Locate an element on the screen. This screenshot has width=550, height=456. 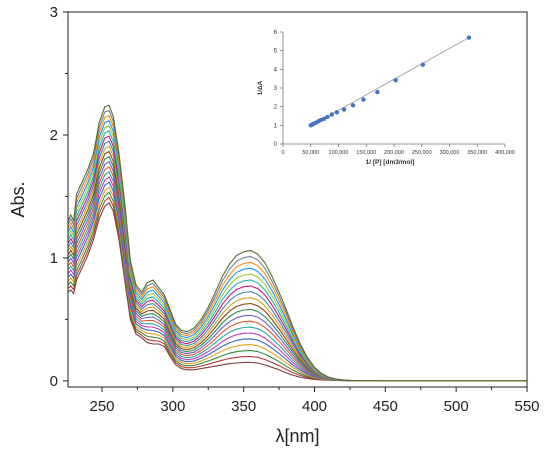
inset-x-tick-label: 100,000 is located at coordinates (339, 153).